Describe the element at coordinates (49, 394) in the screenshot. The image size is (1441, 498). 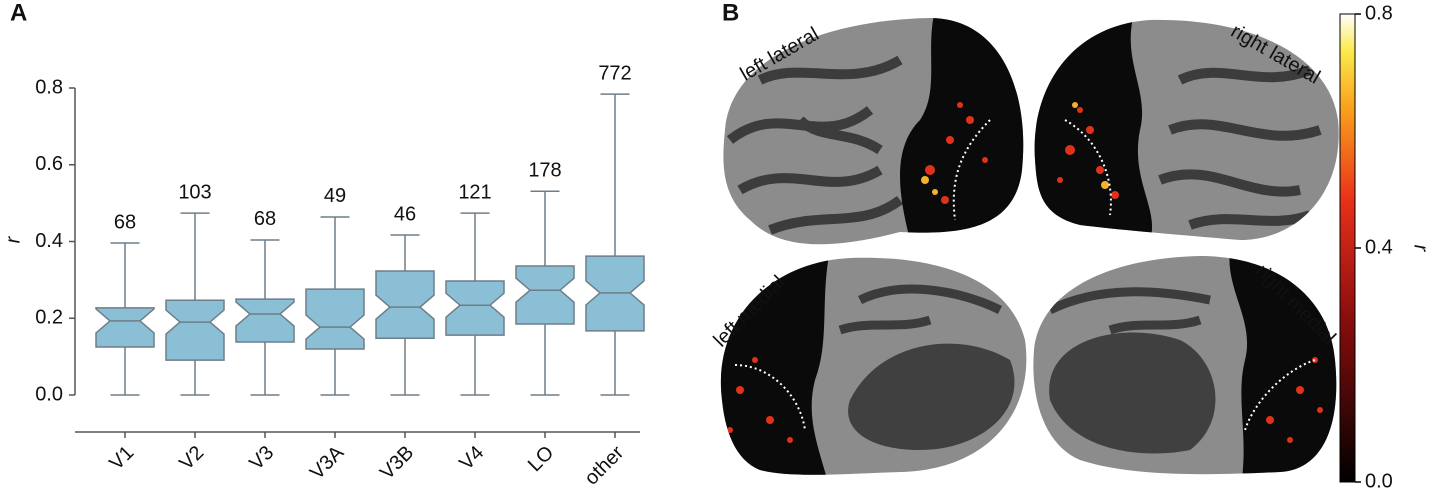
I see `y-tick-label: 0.0` at that location.